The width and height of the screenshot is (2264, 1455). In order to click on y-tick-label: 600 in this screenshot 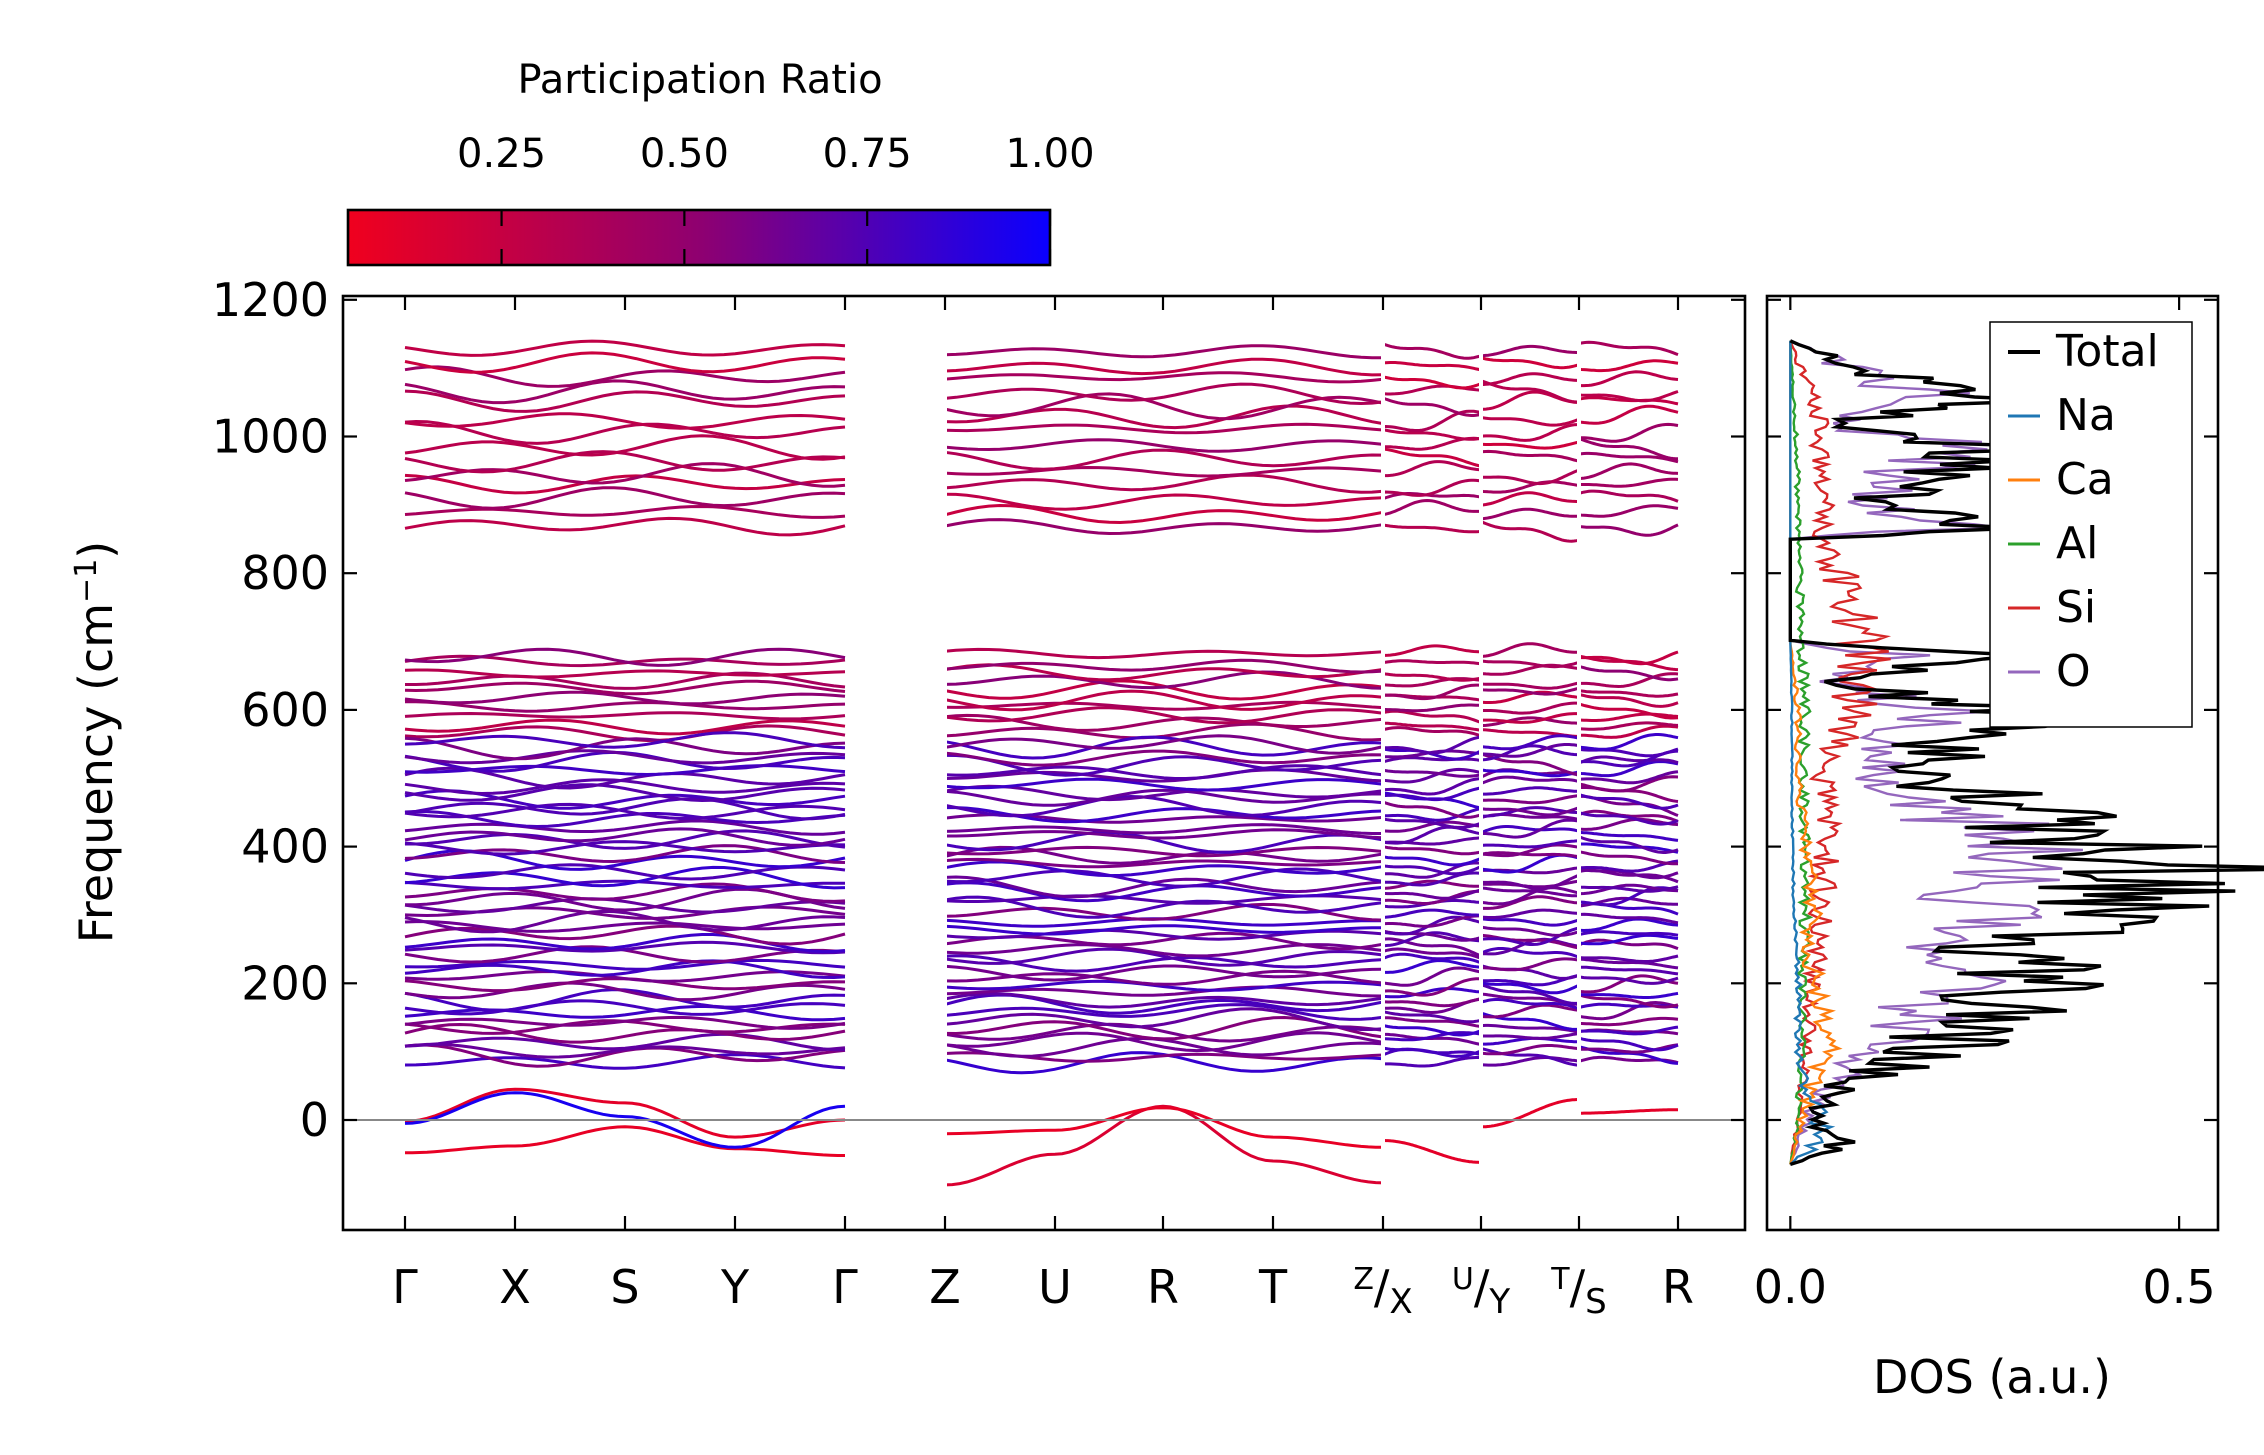, I will do `click(285, 710)`.